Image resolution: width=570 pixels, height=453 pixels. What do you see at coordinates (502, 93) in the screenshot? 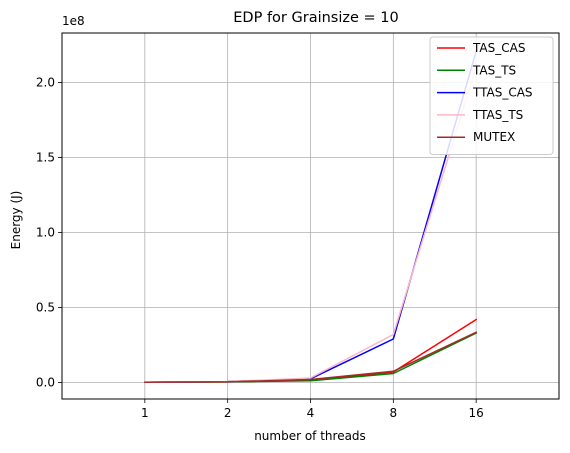
I see `legend-label: TTAS_CAS` at bounding box center [502, 93].